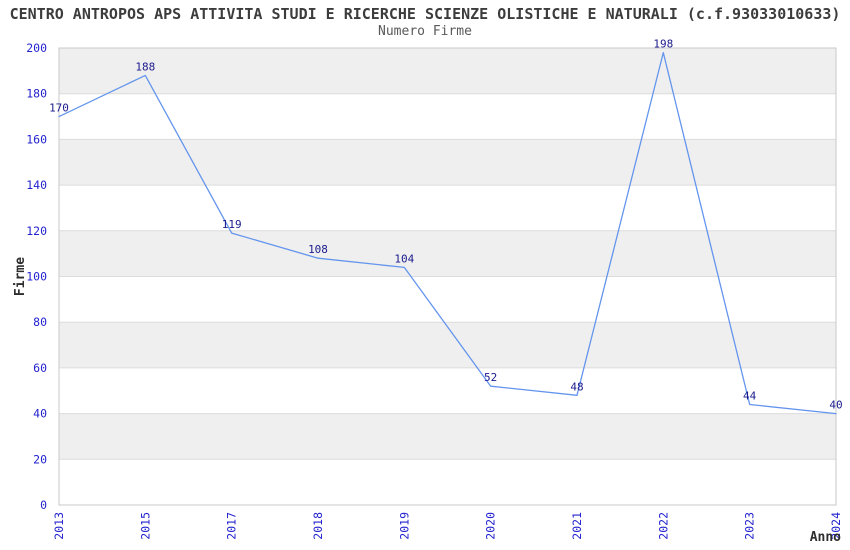  What do you see at coordinates (40, 459) in the screenshot?
I see `y-tick-label: 20` at bounding box center [40, 459].